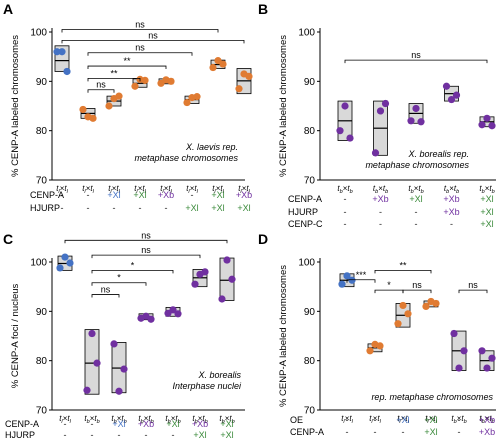 The width and height of the screenshot is (500, 442). I want to click on panel-a-row-cell: +Xb, so click(244, 195).